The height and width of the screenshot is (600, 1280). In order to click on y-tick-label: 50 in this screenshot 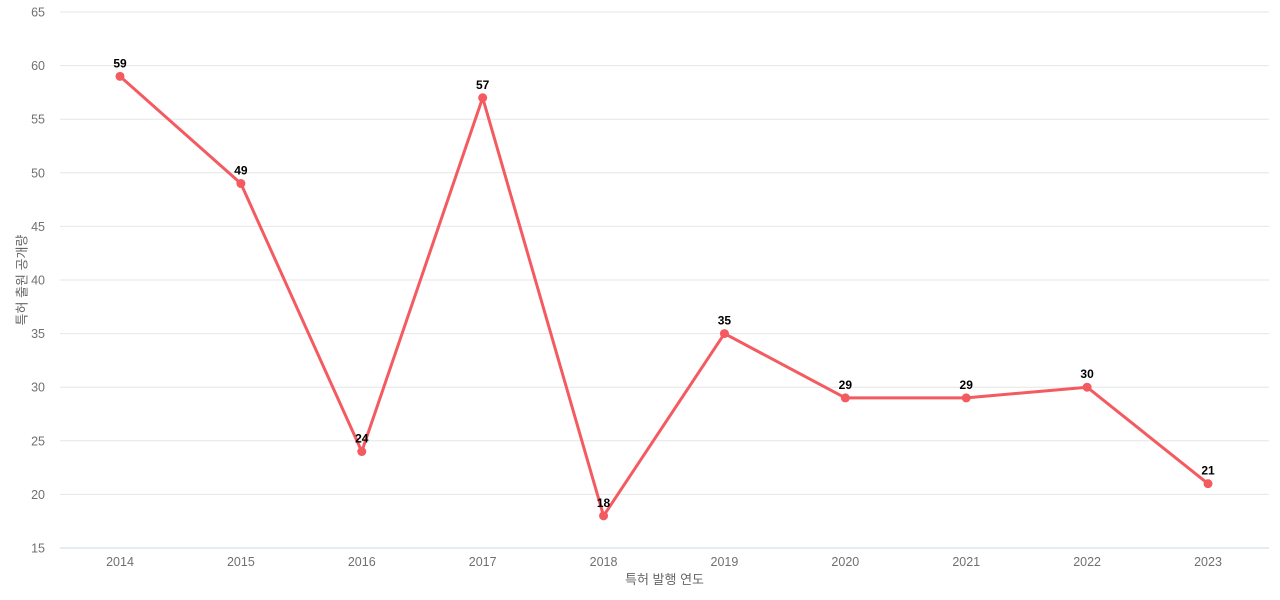, I will do `click(38, 173)`.